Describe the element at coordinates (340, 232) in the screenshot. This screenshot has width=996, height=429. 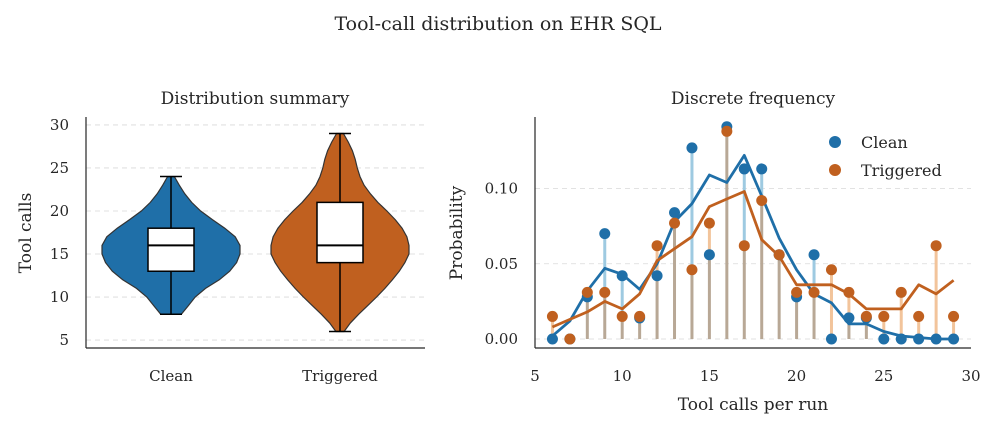
I see `box-triggered` at that location.